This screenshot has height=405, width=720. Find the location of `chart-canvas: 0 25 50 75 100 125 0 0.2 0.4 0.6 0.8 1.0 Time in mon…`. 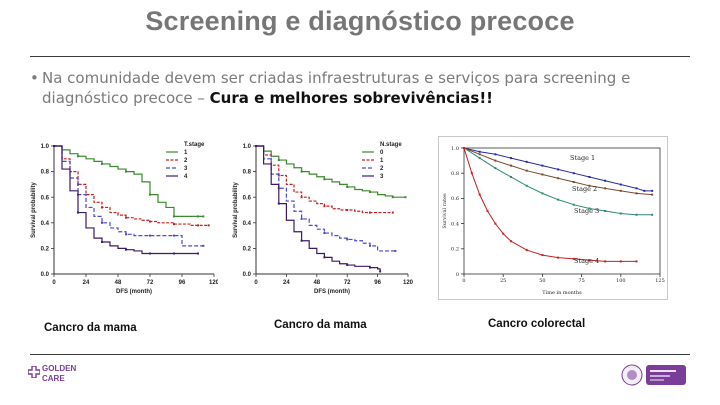

chart-canvas: 0 25 50 75 100 125 0 0.2 0.4 0.6 0.8 1.0 Time in mon… is located at coordinates (553, 218).